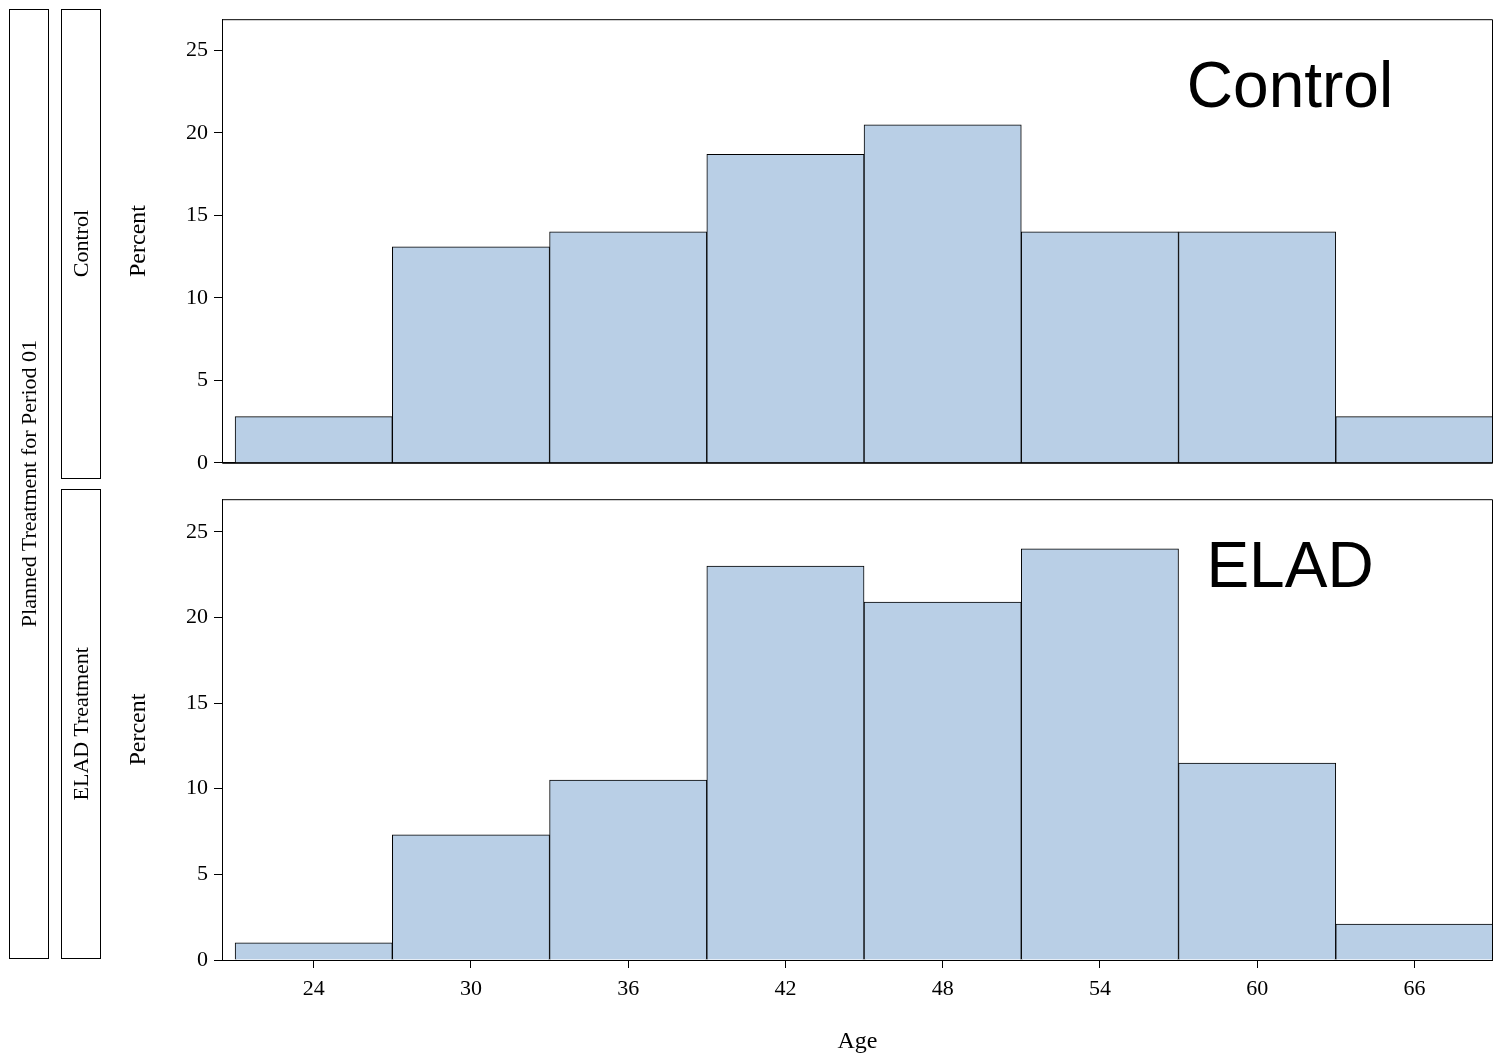 This screenshot has height=1060, width=1493. I want to click on text: ELAD Treatment, so click(81, 724).